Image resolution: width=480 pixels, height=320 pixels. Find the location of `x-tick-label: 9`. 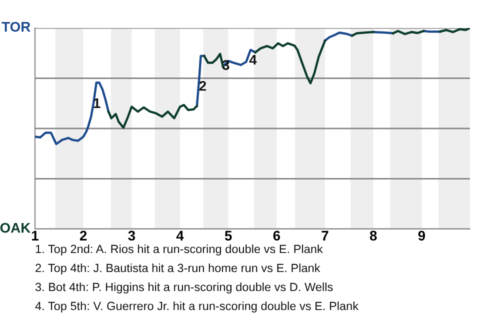

x-tick-label: 9 is located at coordinates (422, 235).